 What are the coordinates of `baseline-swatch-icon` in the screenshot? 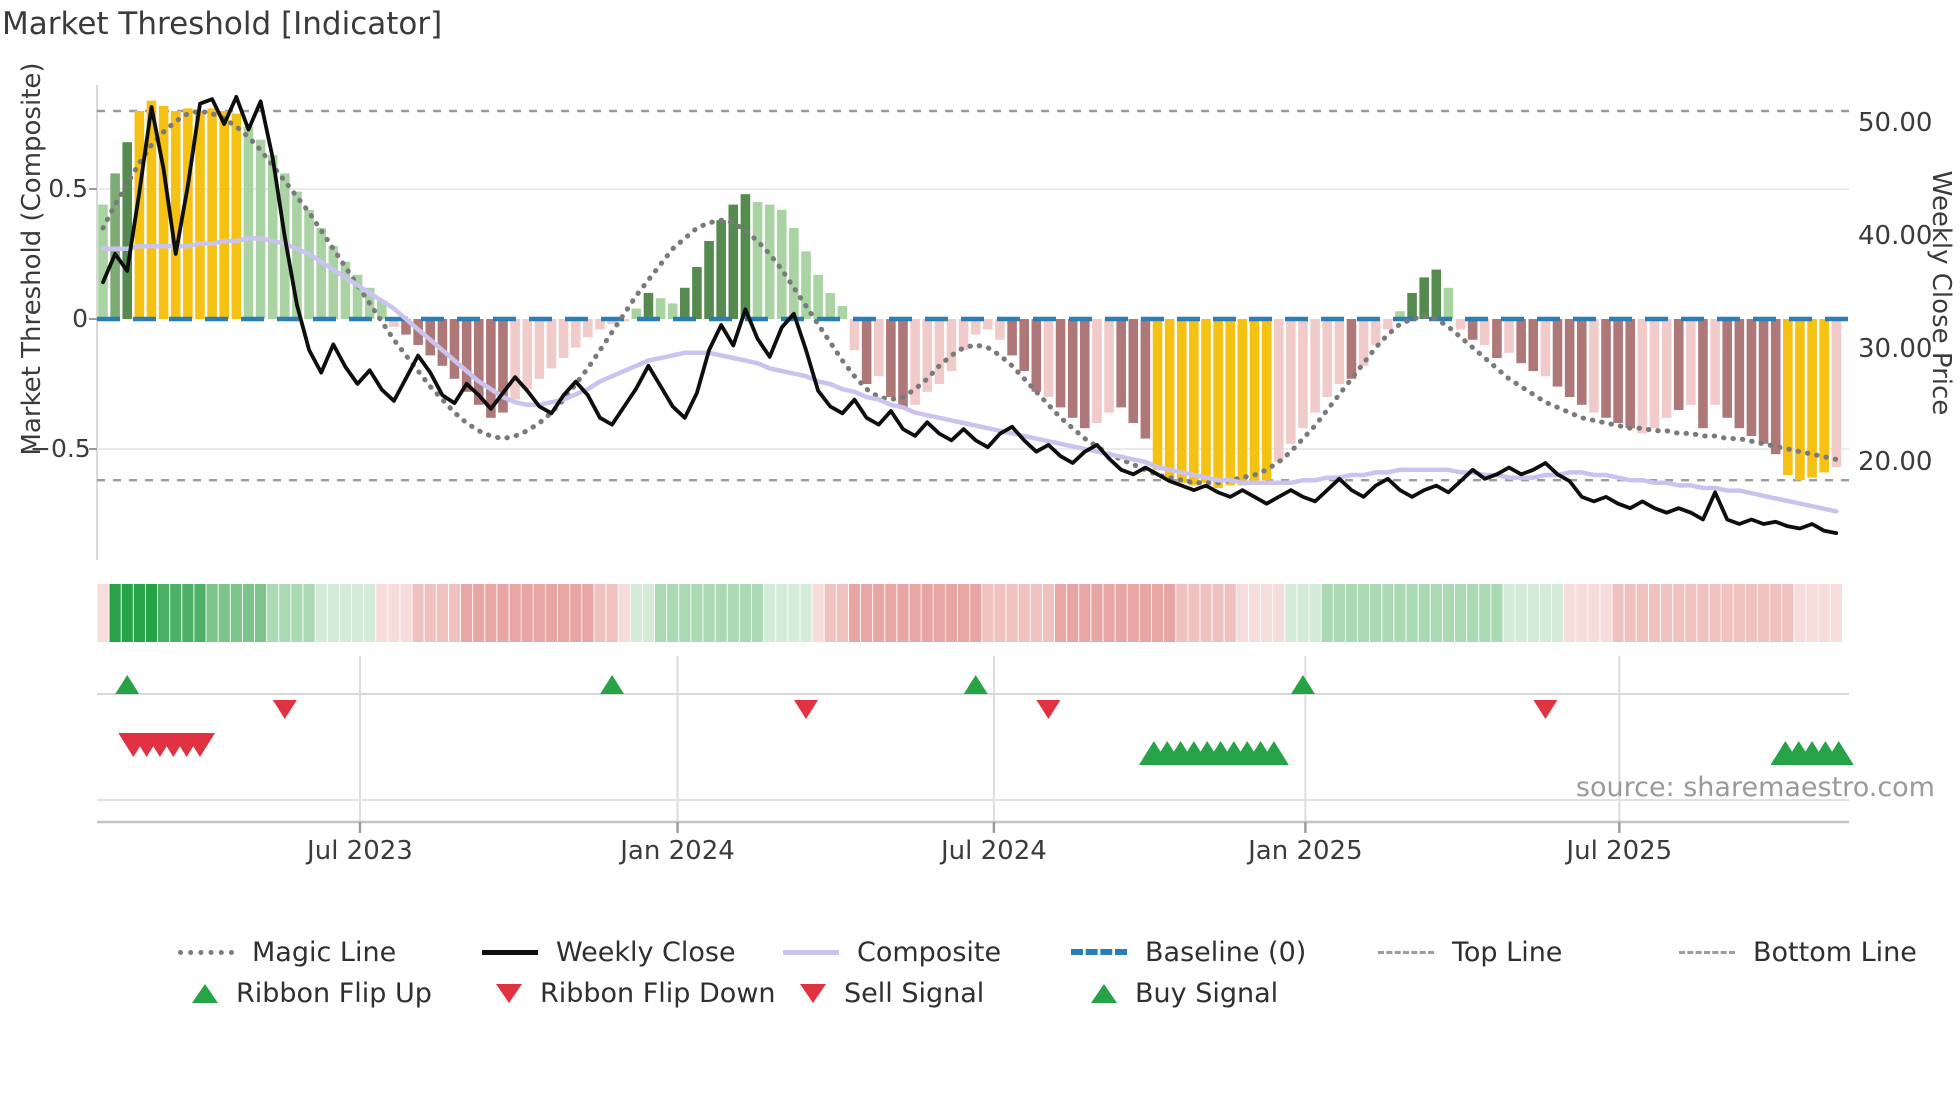 It's located at (1099, 952).